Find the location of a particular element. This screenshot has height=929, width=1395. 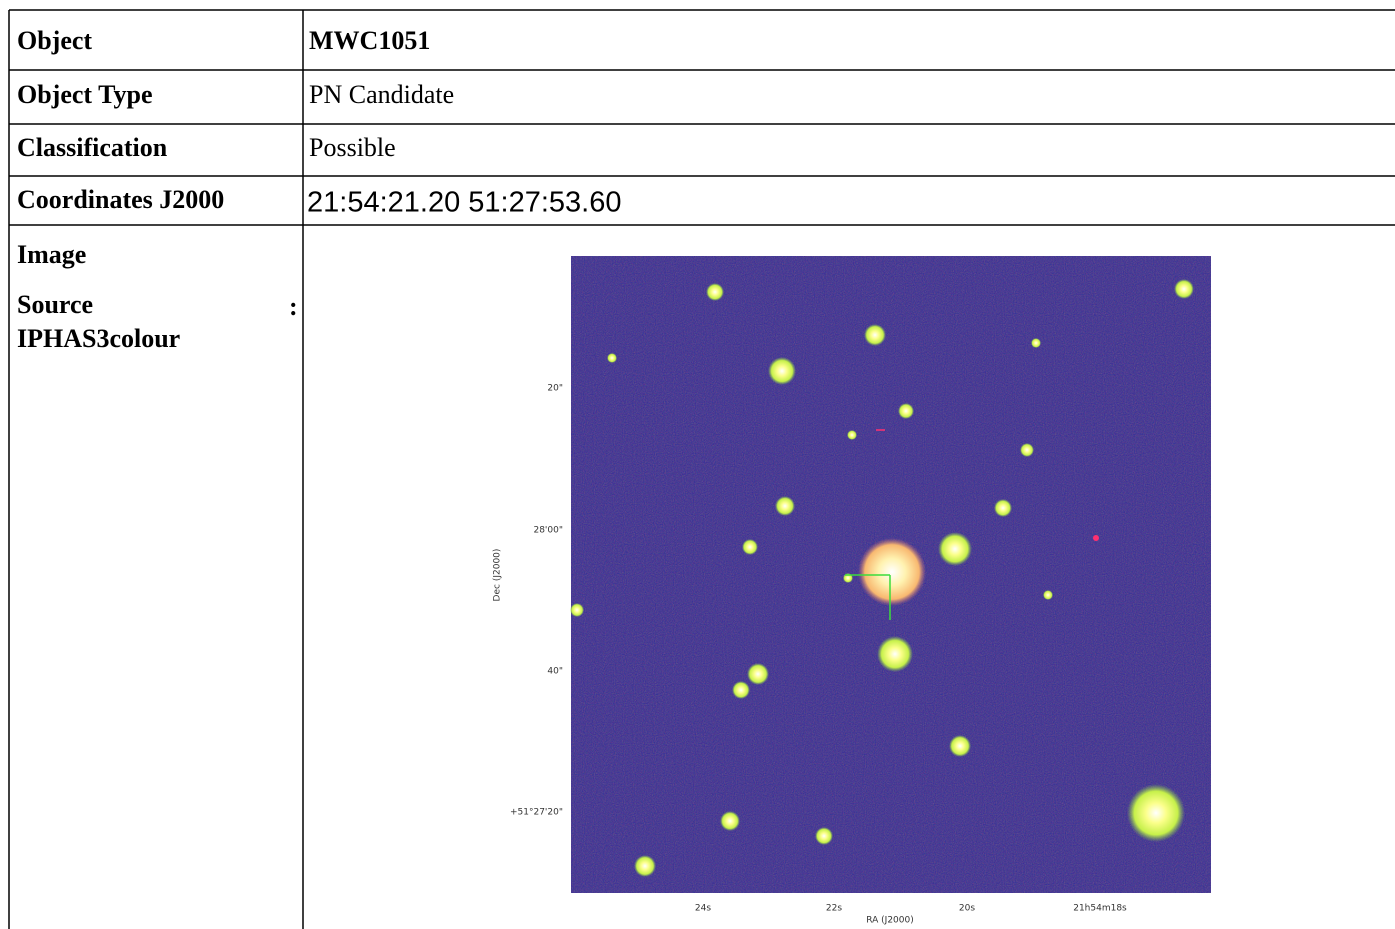

x-axis-label: RA (J2000) is located at coordinates (890, 921).